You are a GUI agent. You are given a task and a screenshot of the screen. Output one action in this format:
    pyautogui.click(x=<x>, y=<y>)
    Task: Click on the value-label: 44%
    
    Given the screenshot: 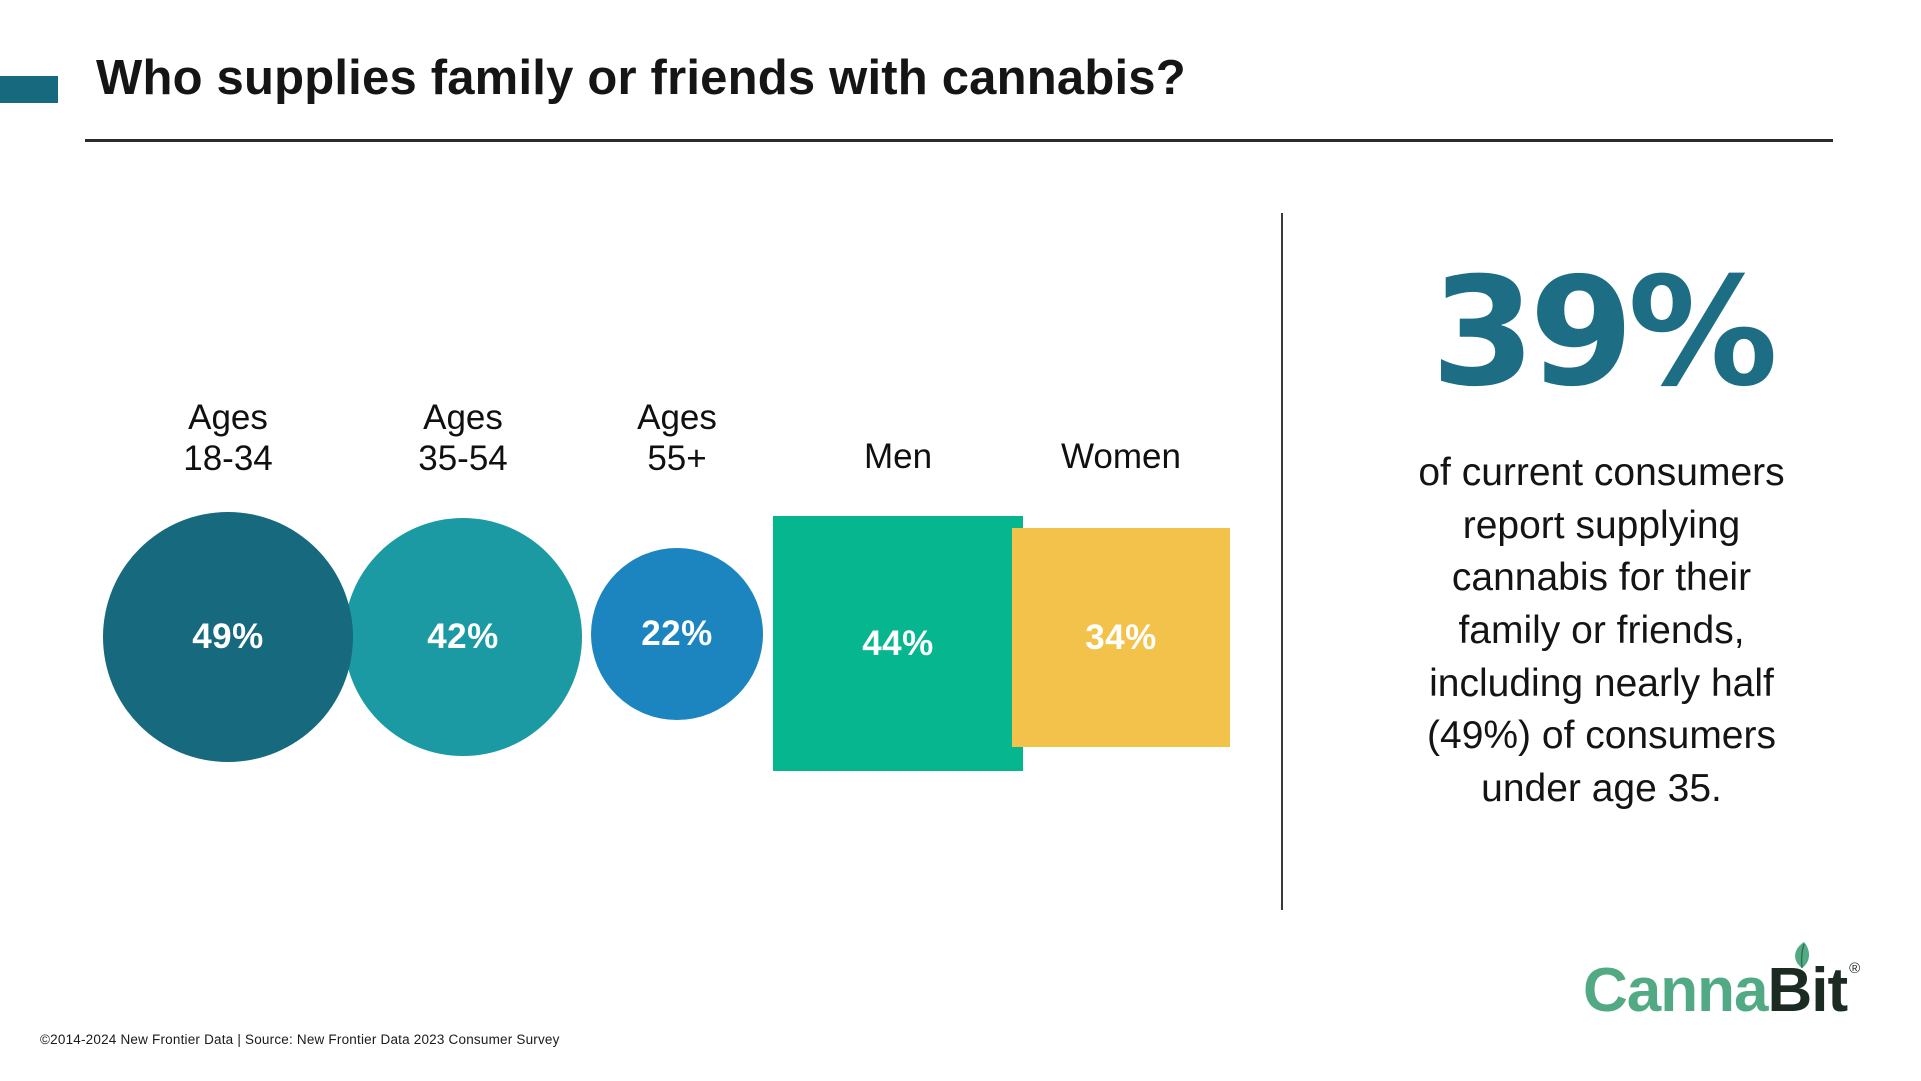 What is the action you would take?
    pyautogui.click(x=898, y=643)
    